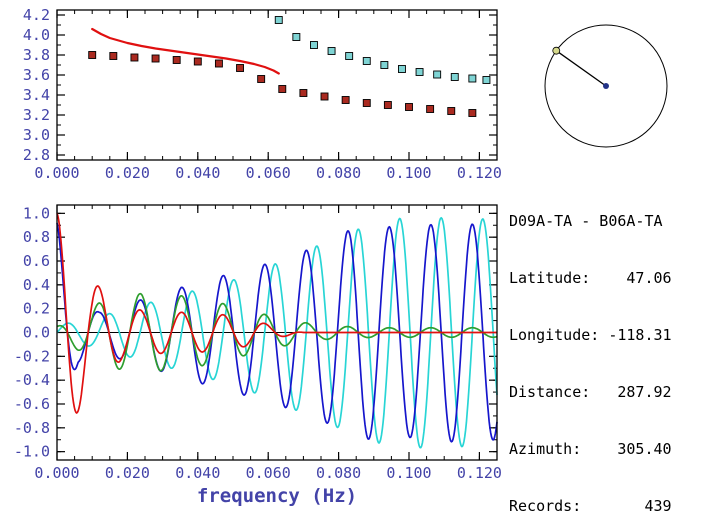 The width and height of the screenshot is (703, 519). Describe the element at coordinates (32, 404) in the screenshot. I see `svg-text: -0.6` at that location.